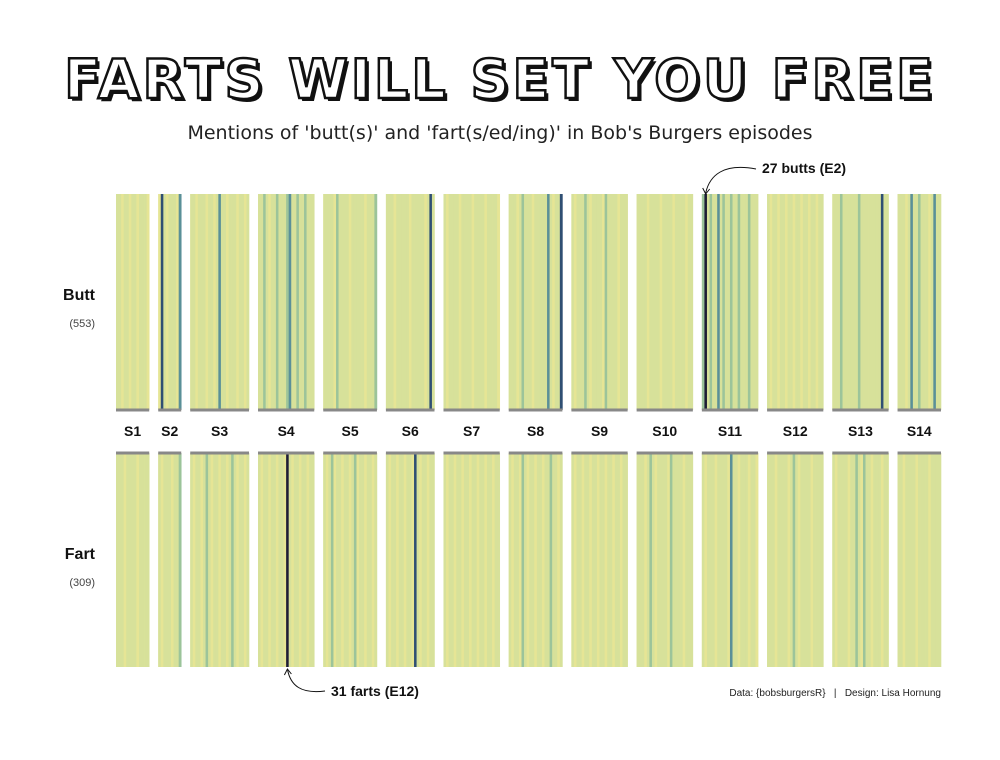  What do you see at coordinates (919, 431) in the screenshot?
I see `season-label: S14` at bounding box center [919, 431].